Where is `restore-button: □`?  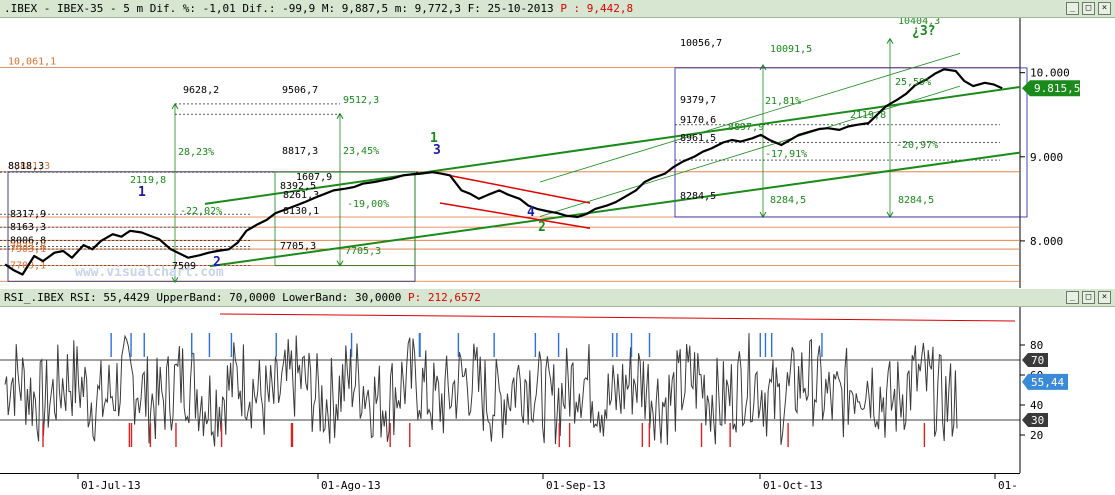
restore-button: □ is located at coordinates (1088, 8).